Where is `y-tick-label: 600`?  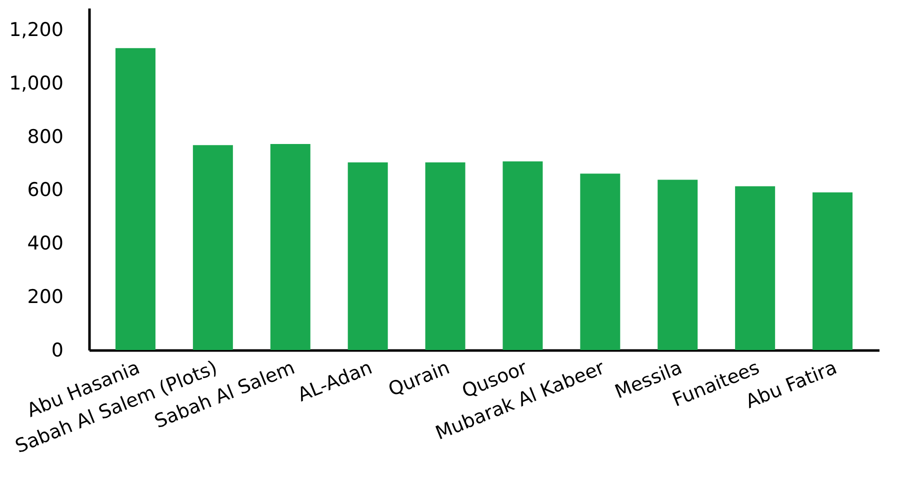
y-tick-label: 600 is located at coordinates (45, 190).